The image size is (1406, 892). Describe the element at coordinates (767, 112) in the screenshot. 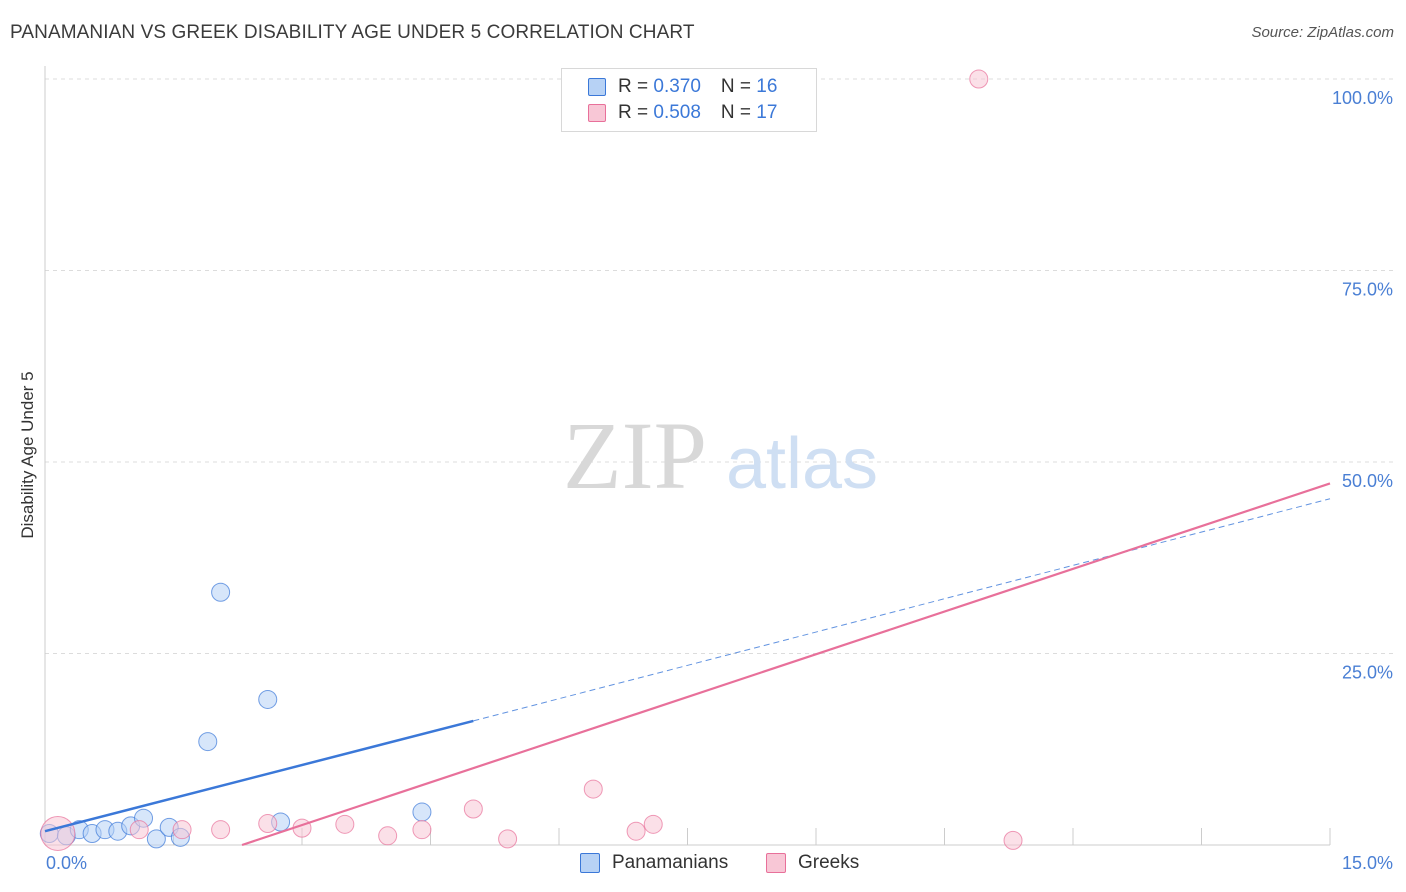

I see `n-value: 17` at that location.